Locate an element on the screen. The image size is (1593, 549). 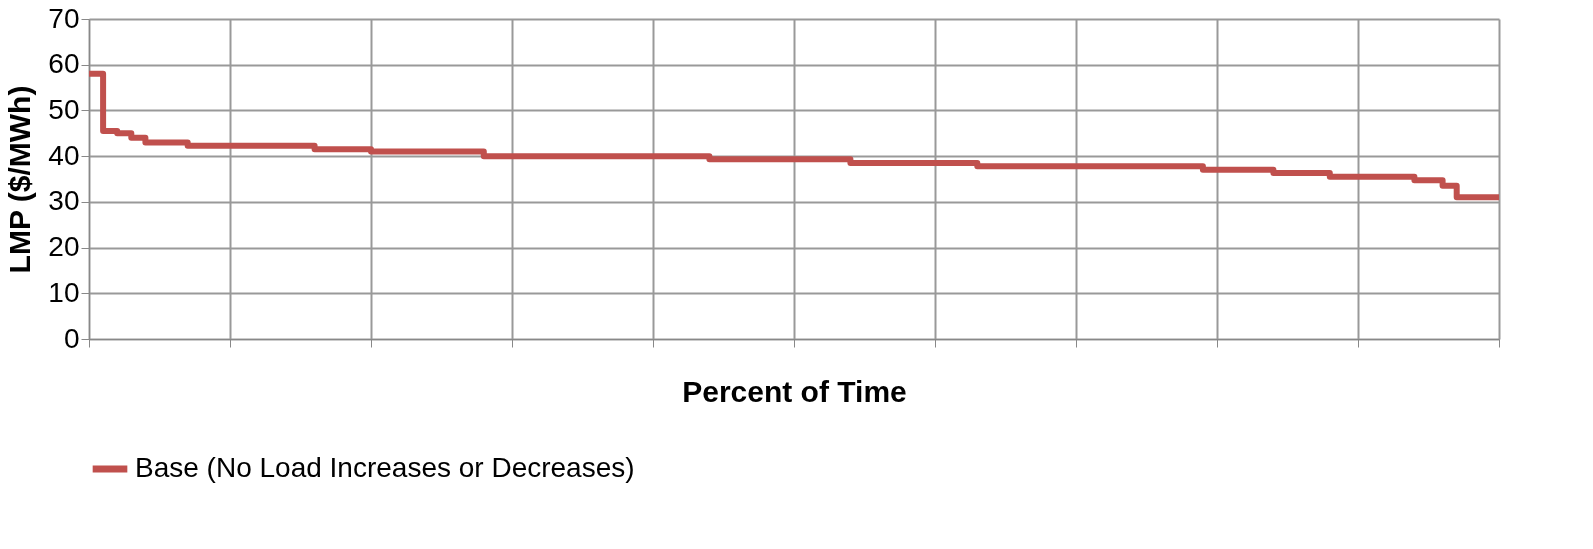
y-tick-label: 20 is located at coordinates (64, 247).